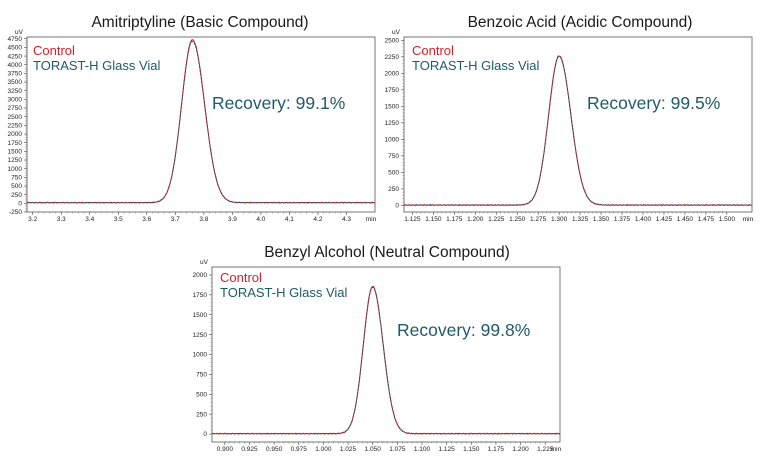 This screenshot has height=457, width=763. Describe the element at coordinates (260, 219) in the screenshot. I see `x-tick-label: 4.0` at that location.